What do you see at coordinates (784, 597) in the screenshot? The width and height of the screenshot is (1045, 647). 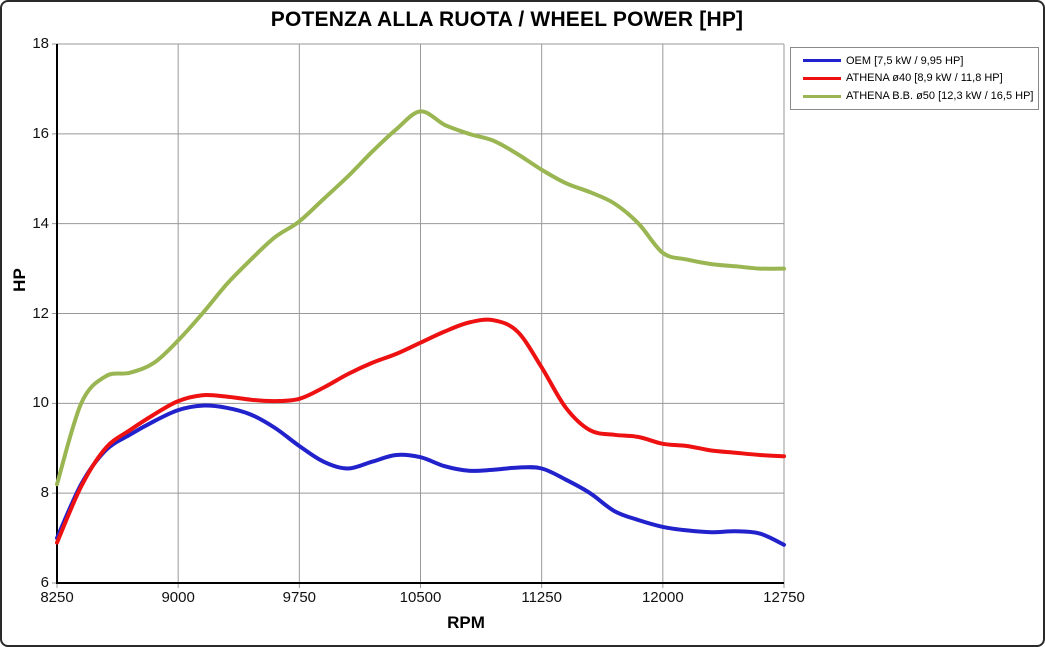 I see `x-tick-label: 12750` at bounding box center [784, 597].